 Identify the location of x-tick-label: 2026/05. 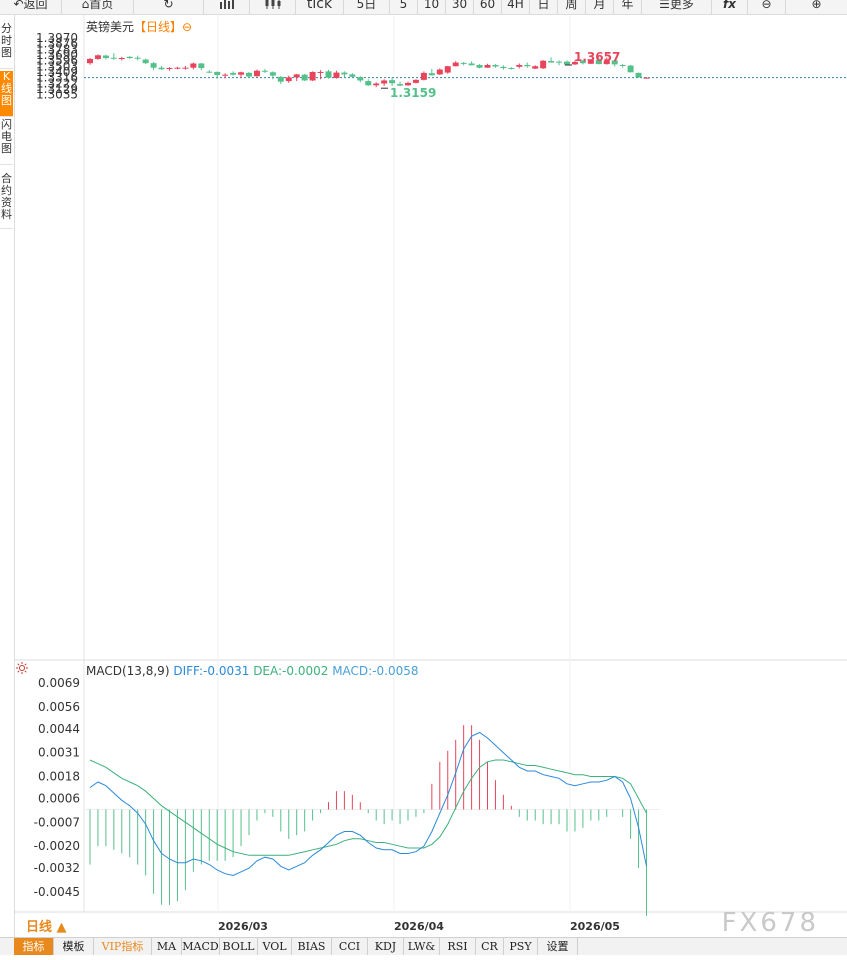
(595, 926).